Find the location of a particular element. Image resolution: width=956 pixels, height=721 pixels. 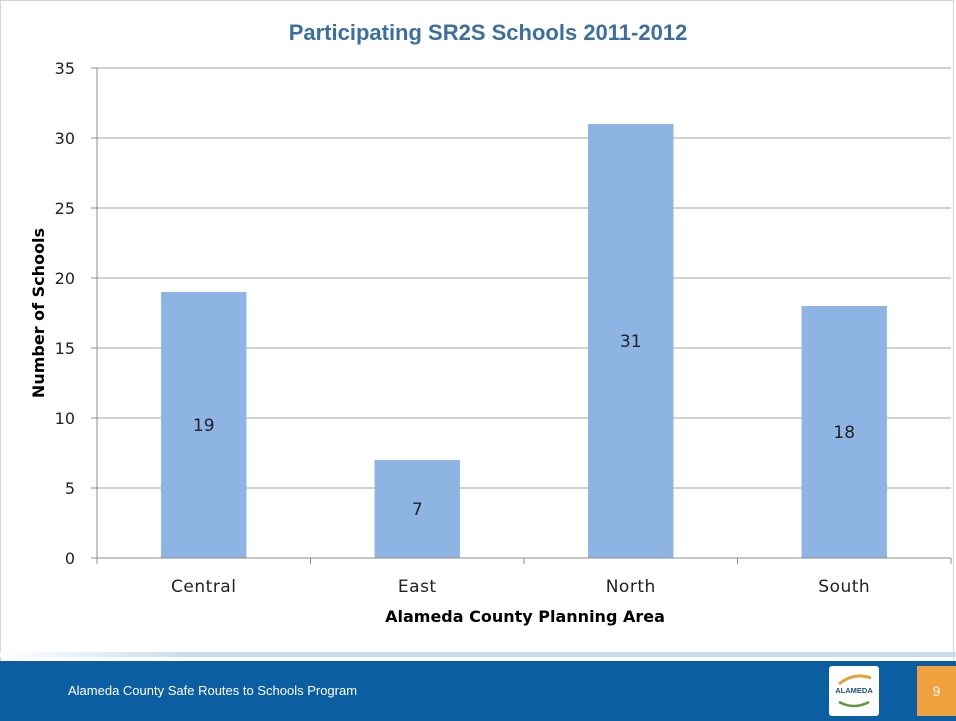

data-label: 19 is located at coordinates (204, 426).